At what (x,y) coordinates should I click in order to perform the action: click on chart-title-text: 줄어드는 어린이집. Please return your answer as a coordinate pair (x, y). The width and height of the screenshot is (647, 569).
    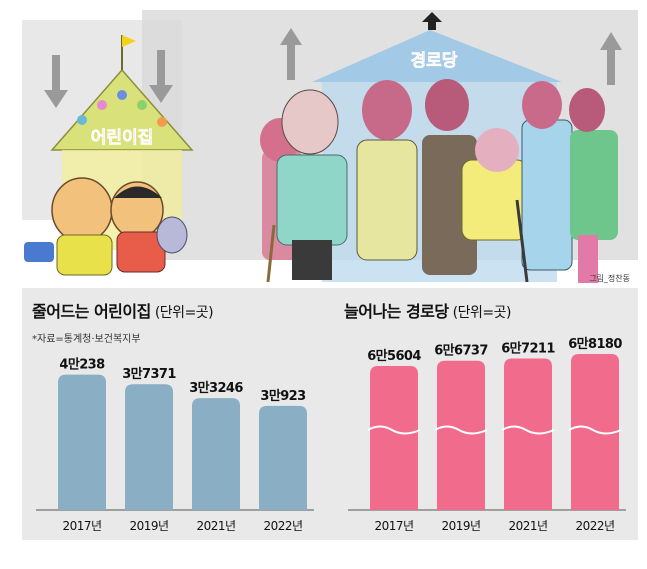
    Looking at the image, I should click on (91, 311).